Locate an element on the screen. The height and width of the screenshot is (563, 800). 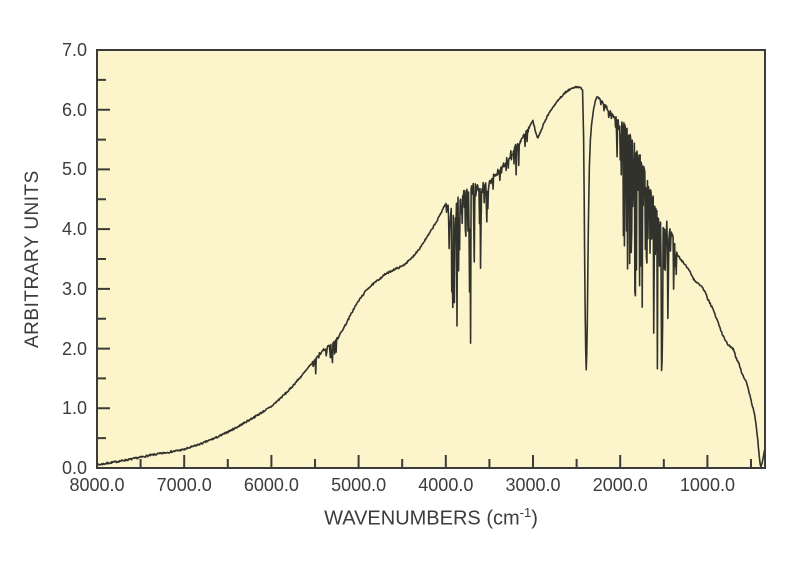
y-tick-label: 6.0 is located at coordinates (74, 109).